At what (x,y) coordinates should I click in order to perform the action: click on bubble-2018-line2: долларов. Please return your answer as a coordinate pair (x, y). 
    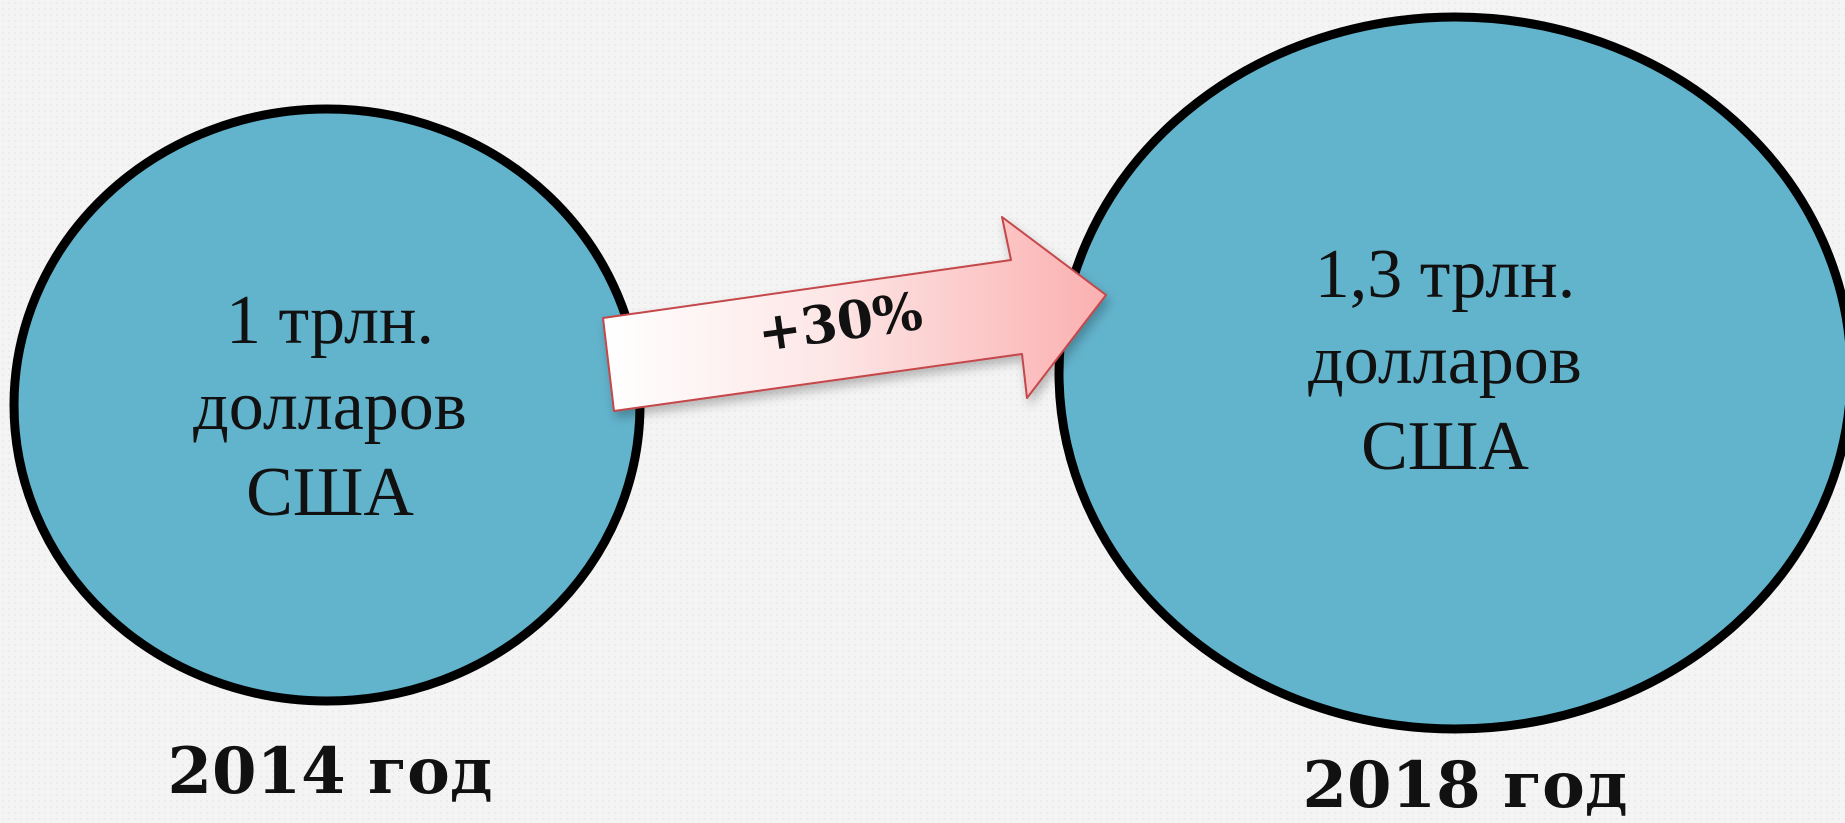
    Looking at the image, I should click on (1445, 360).